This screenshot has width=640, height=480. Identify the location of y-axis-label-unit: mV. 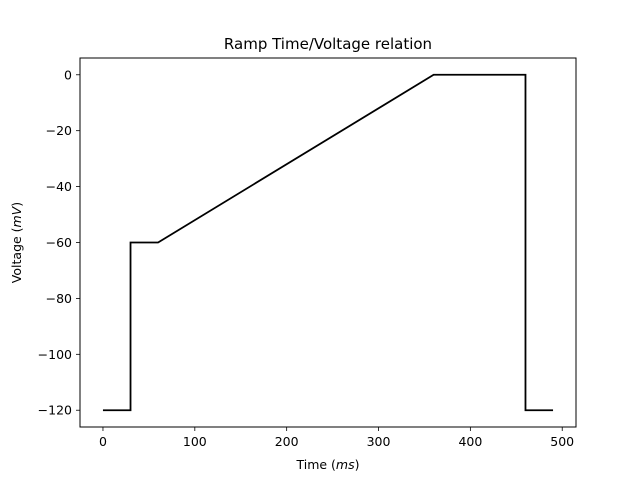
(16, 216).